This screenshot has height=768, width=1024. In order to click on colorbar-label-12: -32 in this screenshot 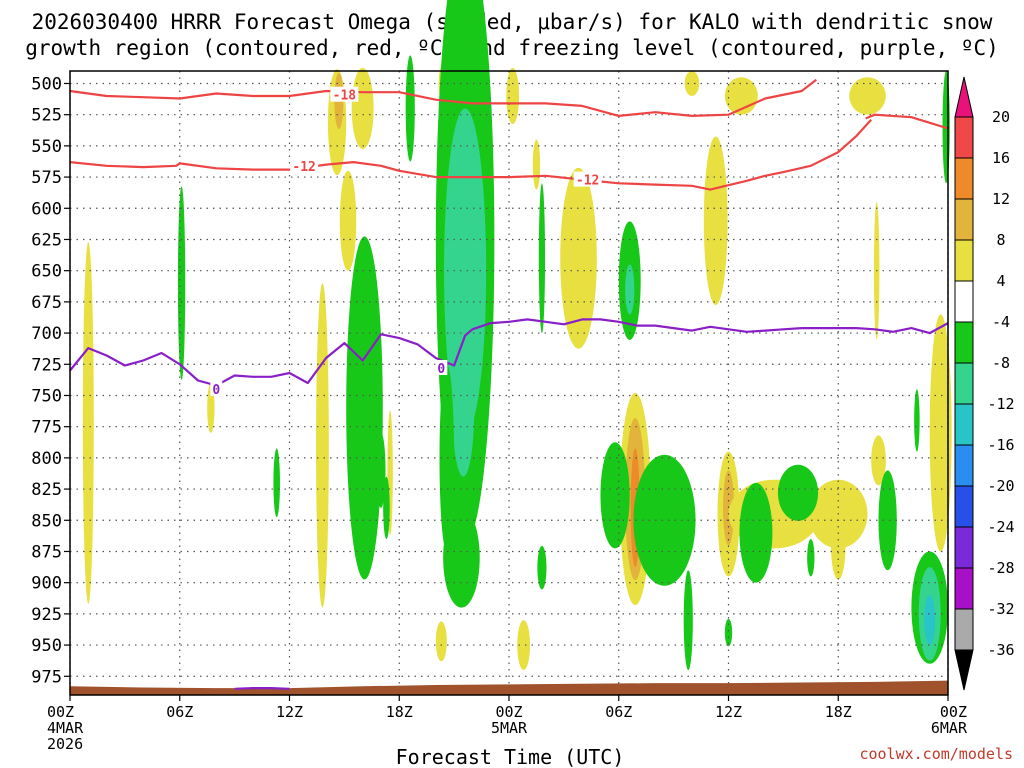, I will do `click(1000, 609)`.